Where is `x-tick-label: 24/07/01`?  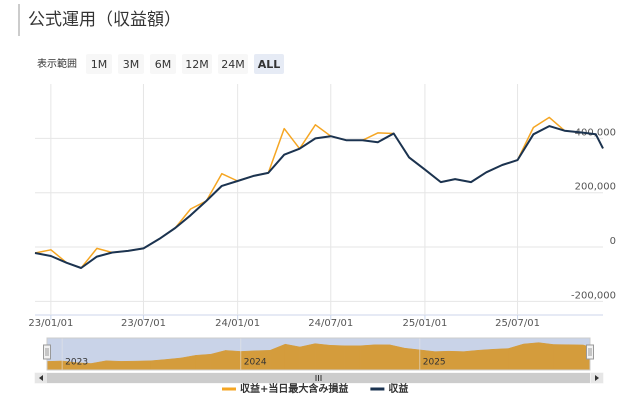
x-tick-label: 24/07/01 is located at coordinates (330, 323).